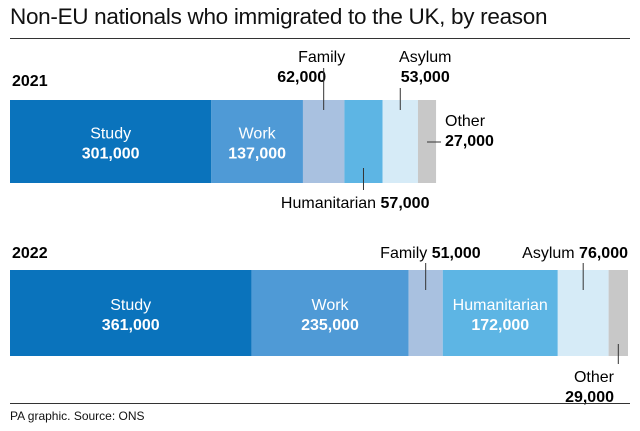 Image resolution: width=640 pixels, height=431 pixels. Describe the element at coordinates (500, 325) in the screenshot. I see `value-humanitarian-2022: 172,000` at that location.